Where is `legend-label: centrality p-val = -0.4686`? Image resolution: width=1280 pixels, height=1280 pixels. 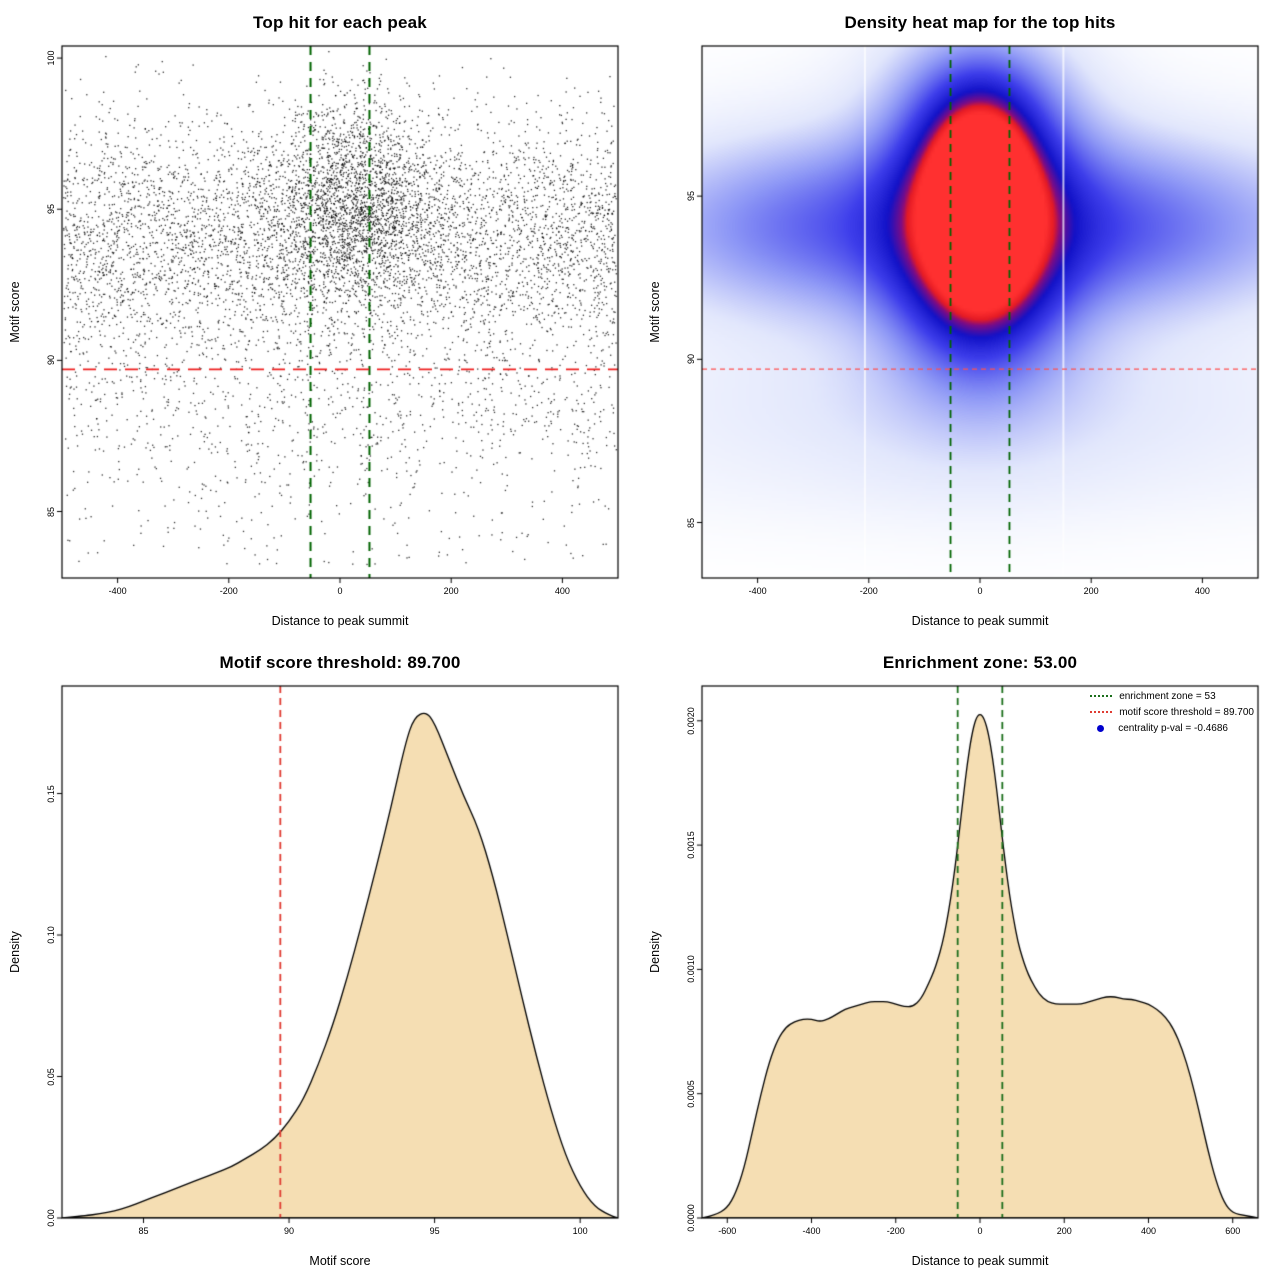 legend-label: centrality p-val = -0.4686 is located at coordinates (1173, 728).